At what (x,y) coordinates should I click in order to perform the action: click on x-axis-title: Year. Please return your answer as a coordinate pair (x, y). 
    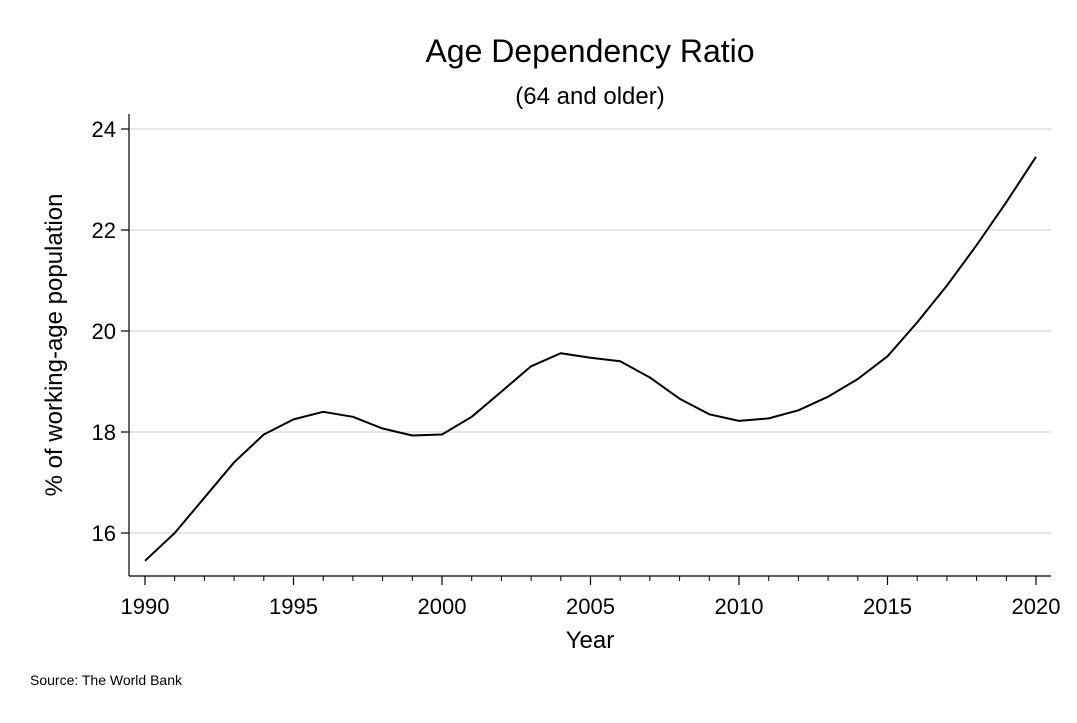
    Looking at the image, I should click on (590, 640).